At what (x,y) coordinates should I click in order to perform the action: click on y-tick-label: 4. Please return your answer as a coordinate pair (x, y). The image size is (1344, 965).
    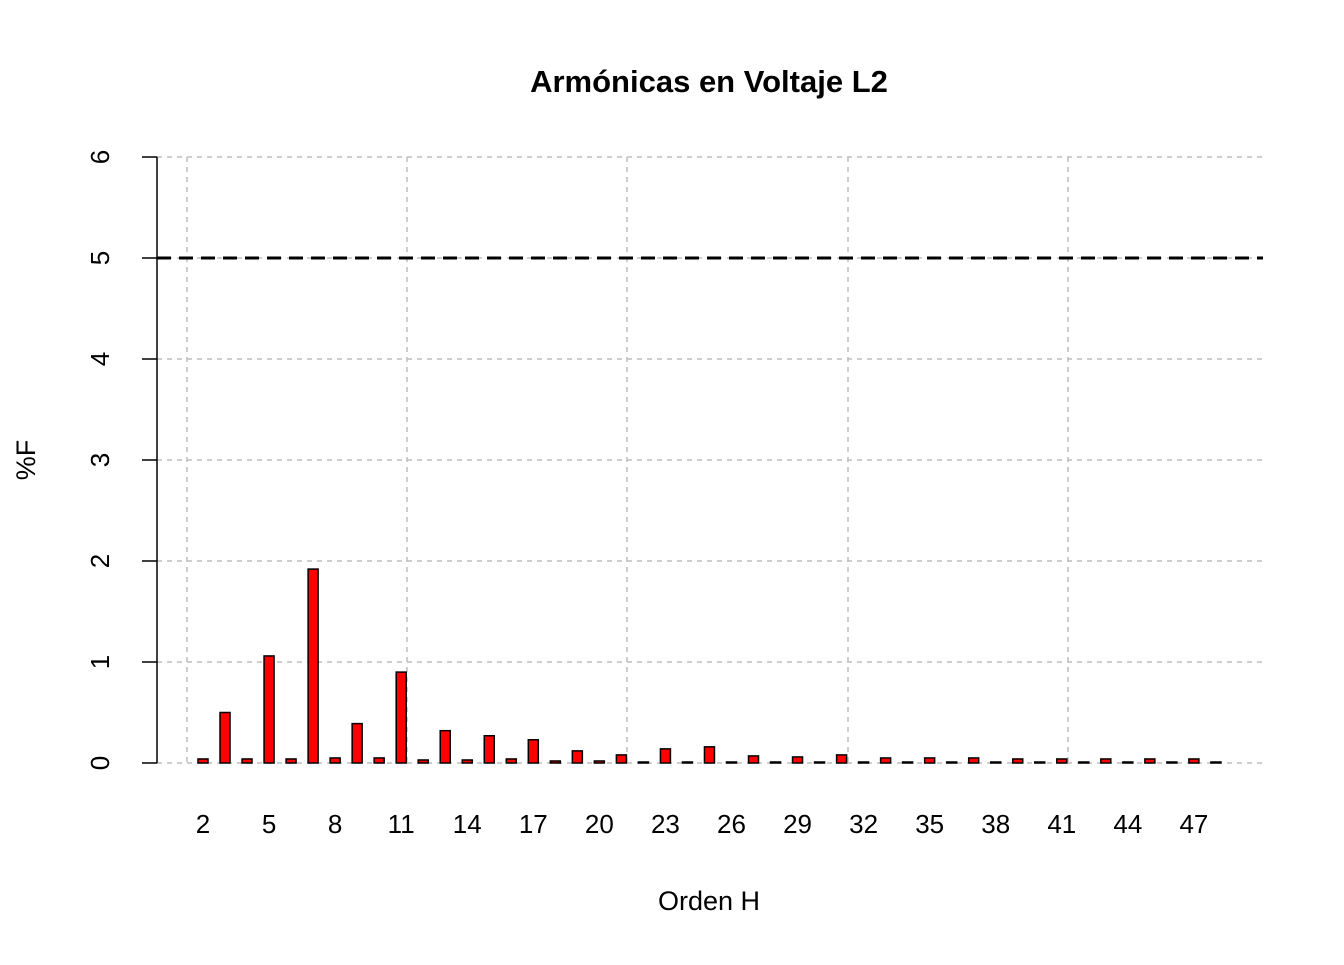
    Looking at the image, I should click on (100, 359).